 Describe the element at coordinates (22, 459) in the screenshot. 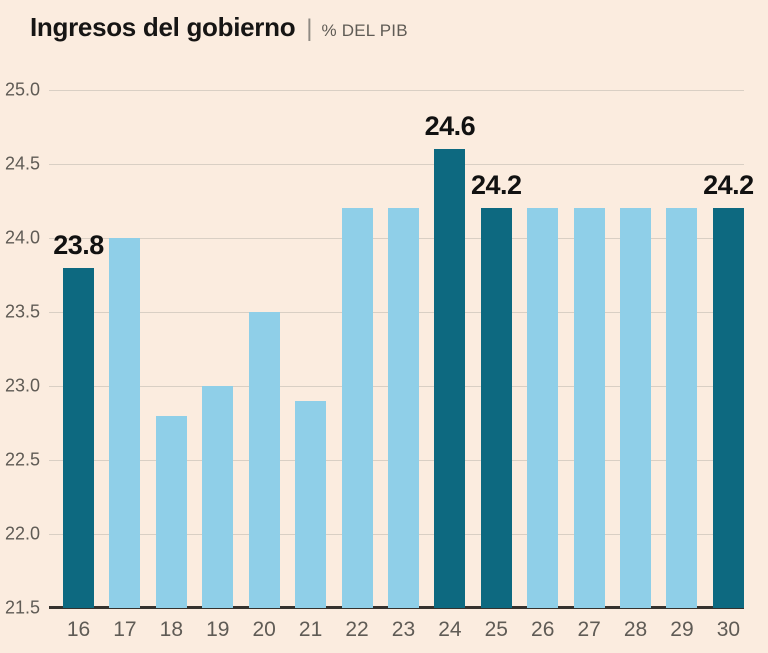

I see `y-tick-label: 22.5` at that location.